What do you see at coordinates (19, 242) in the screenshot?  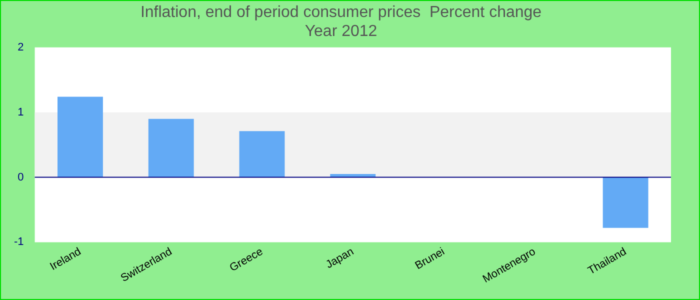 I see `y-tick-label: -1` at bounding box center [19, 242].